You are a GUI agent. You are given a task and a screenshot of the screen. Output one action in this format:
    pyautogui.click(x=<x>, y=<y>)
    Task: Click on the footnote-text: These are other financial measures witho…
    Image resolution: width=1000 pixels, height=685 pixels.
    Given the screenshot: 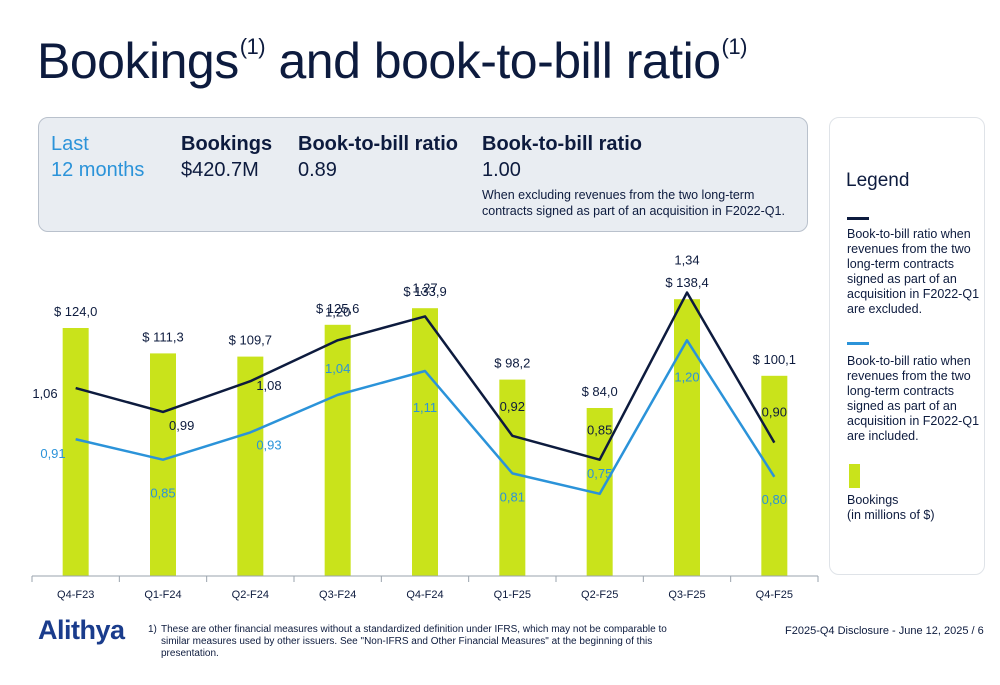 What is the action you would take?
    pyautogui.click(x=414, y=641)
    